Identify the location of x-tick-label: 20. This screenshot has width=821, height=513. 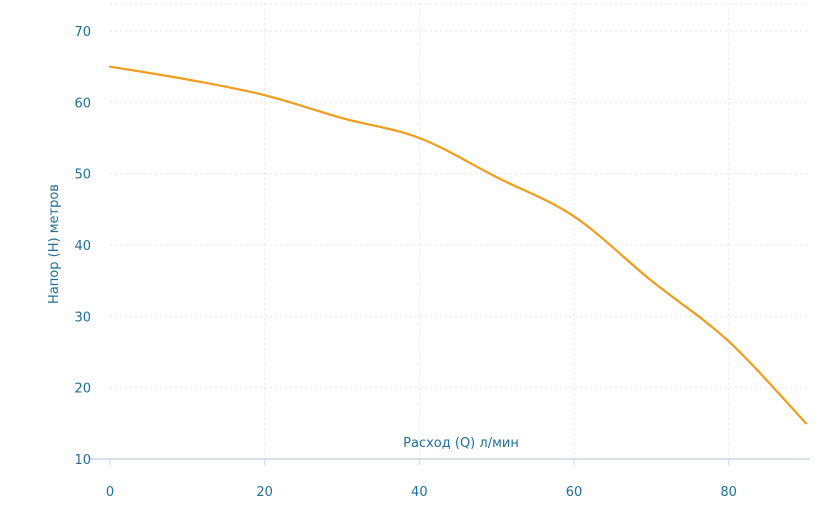
(264, 492).